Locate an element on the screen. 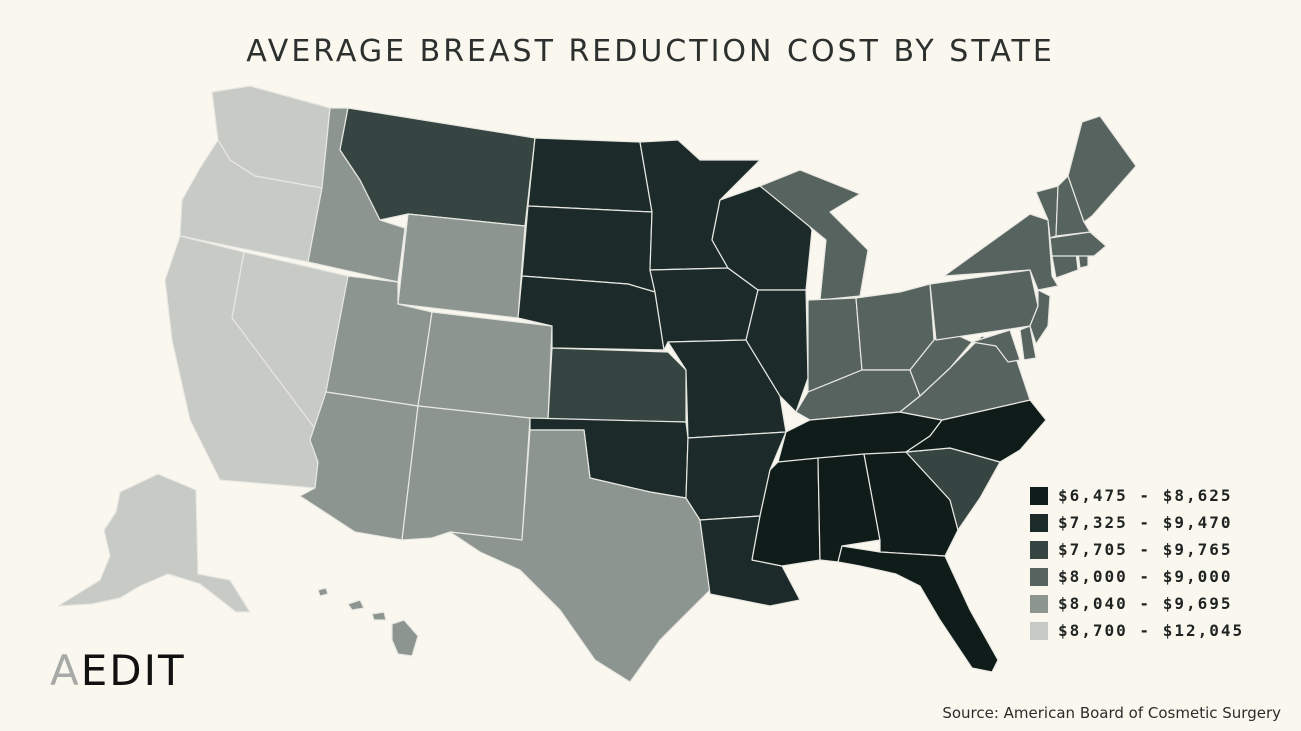  state-HI is located at coordinates (368, 622).